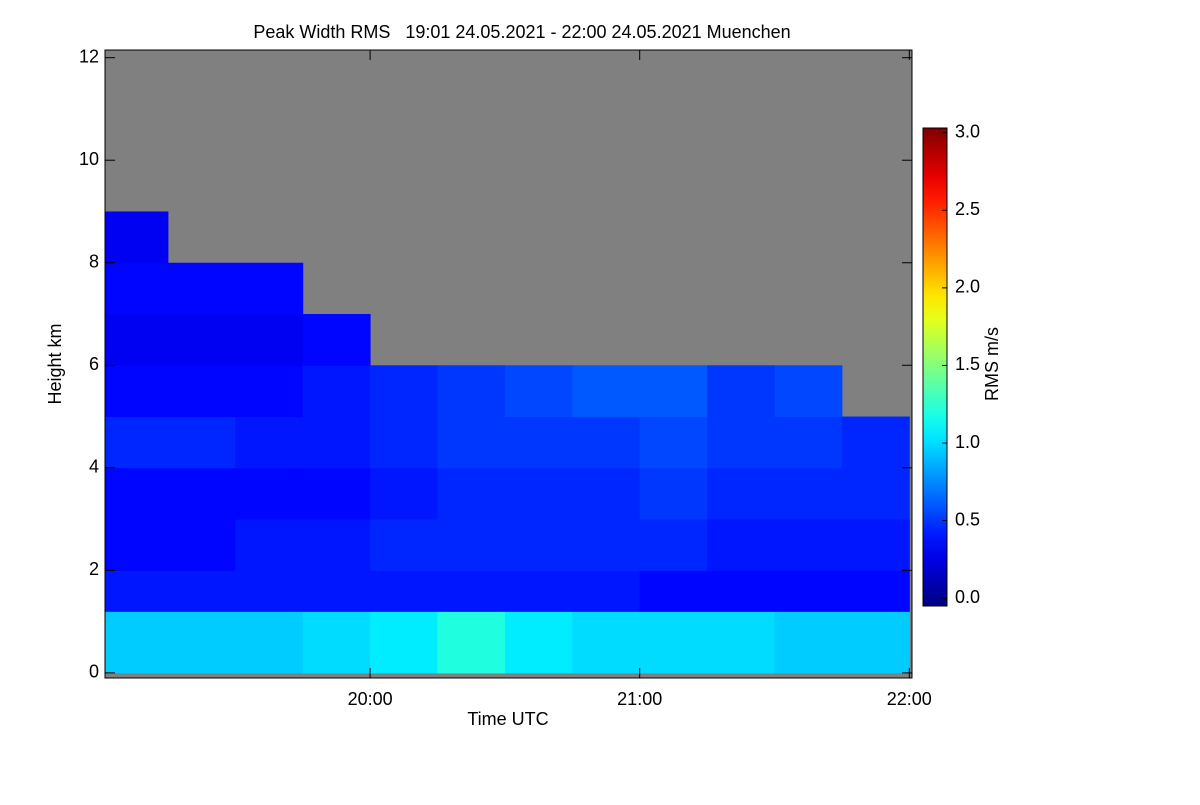 This screenshot has width=1200, height=805. Describe the element at coordinates (89, 56) in the screenshot. I see `y-tick-label: 12` at that location.